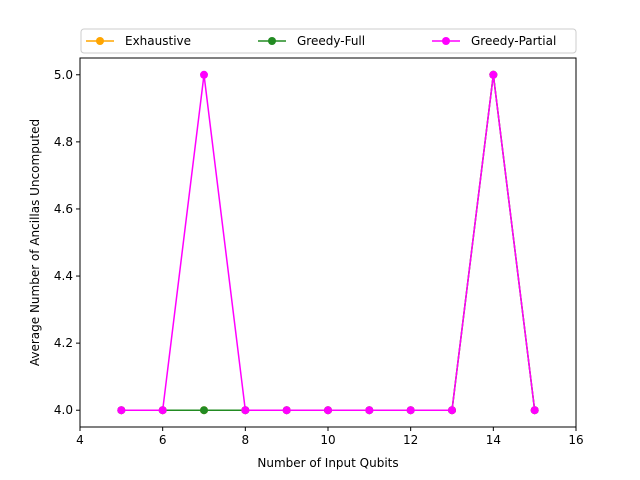 The width and height of the screenshot is (640, 480). I want to click on legend-entry: Exhaustive, so click(138, 41).